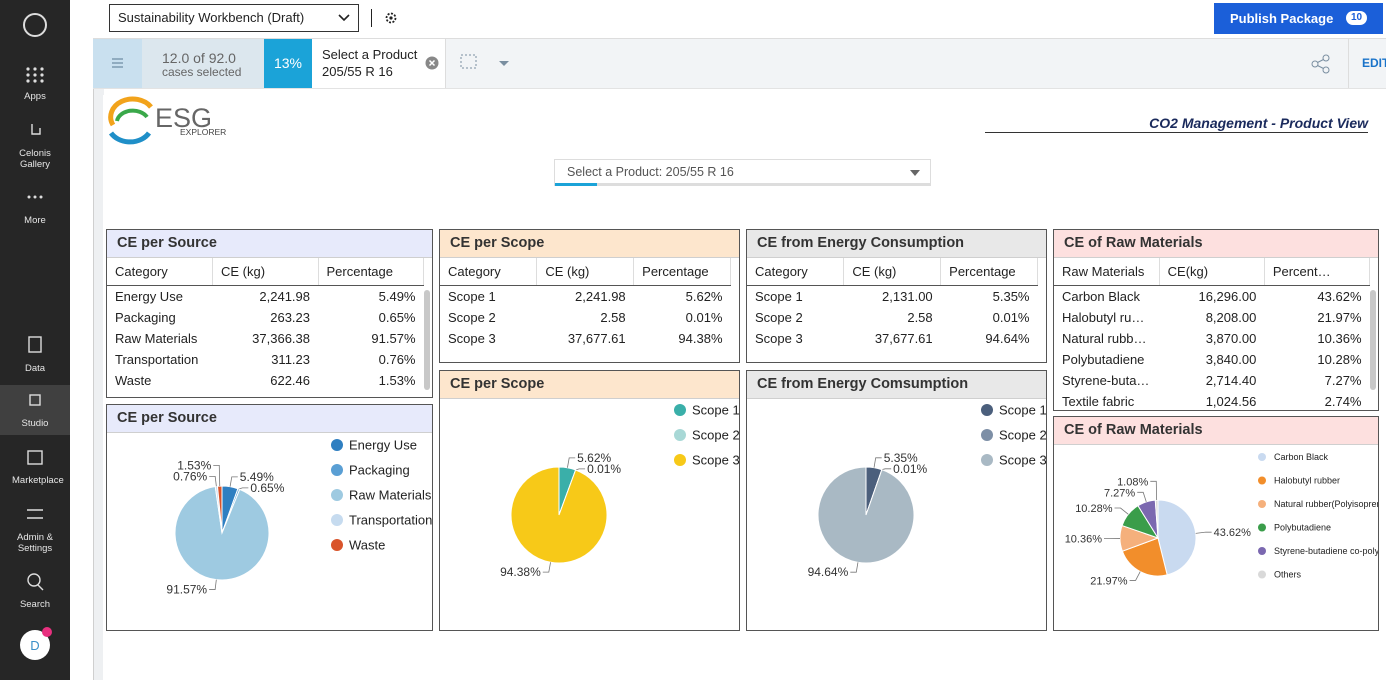 The height and width of the screenshot is (680, 1386). I want to click on filter-chip: Select a Product 205/55 R 16, so click(379, 63).